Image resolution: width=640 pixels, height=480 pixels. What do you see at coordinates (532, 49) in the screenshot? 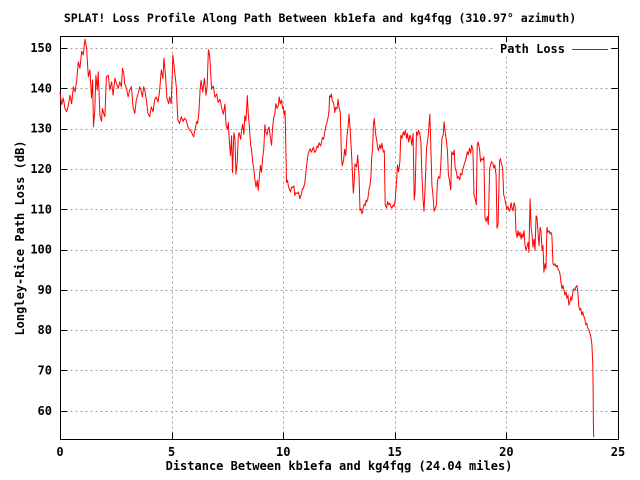
I see `legend-label: Path Loss` at bounding box center [532, 49].